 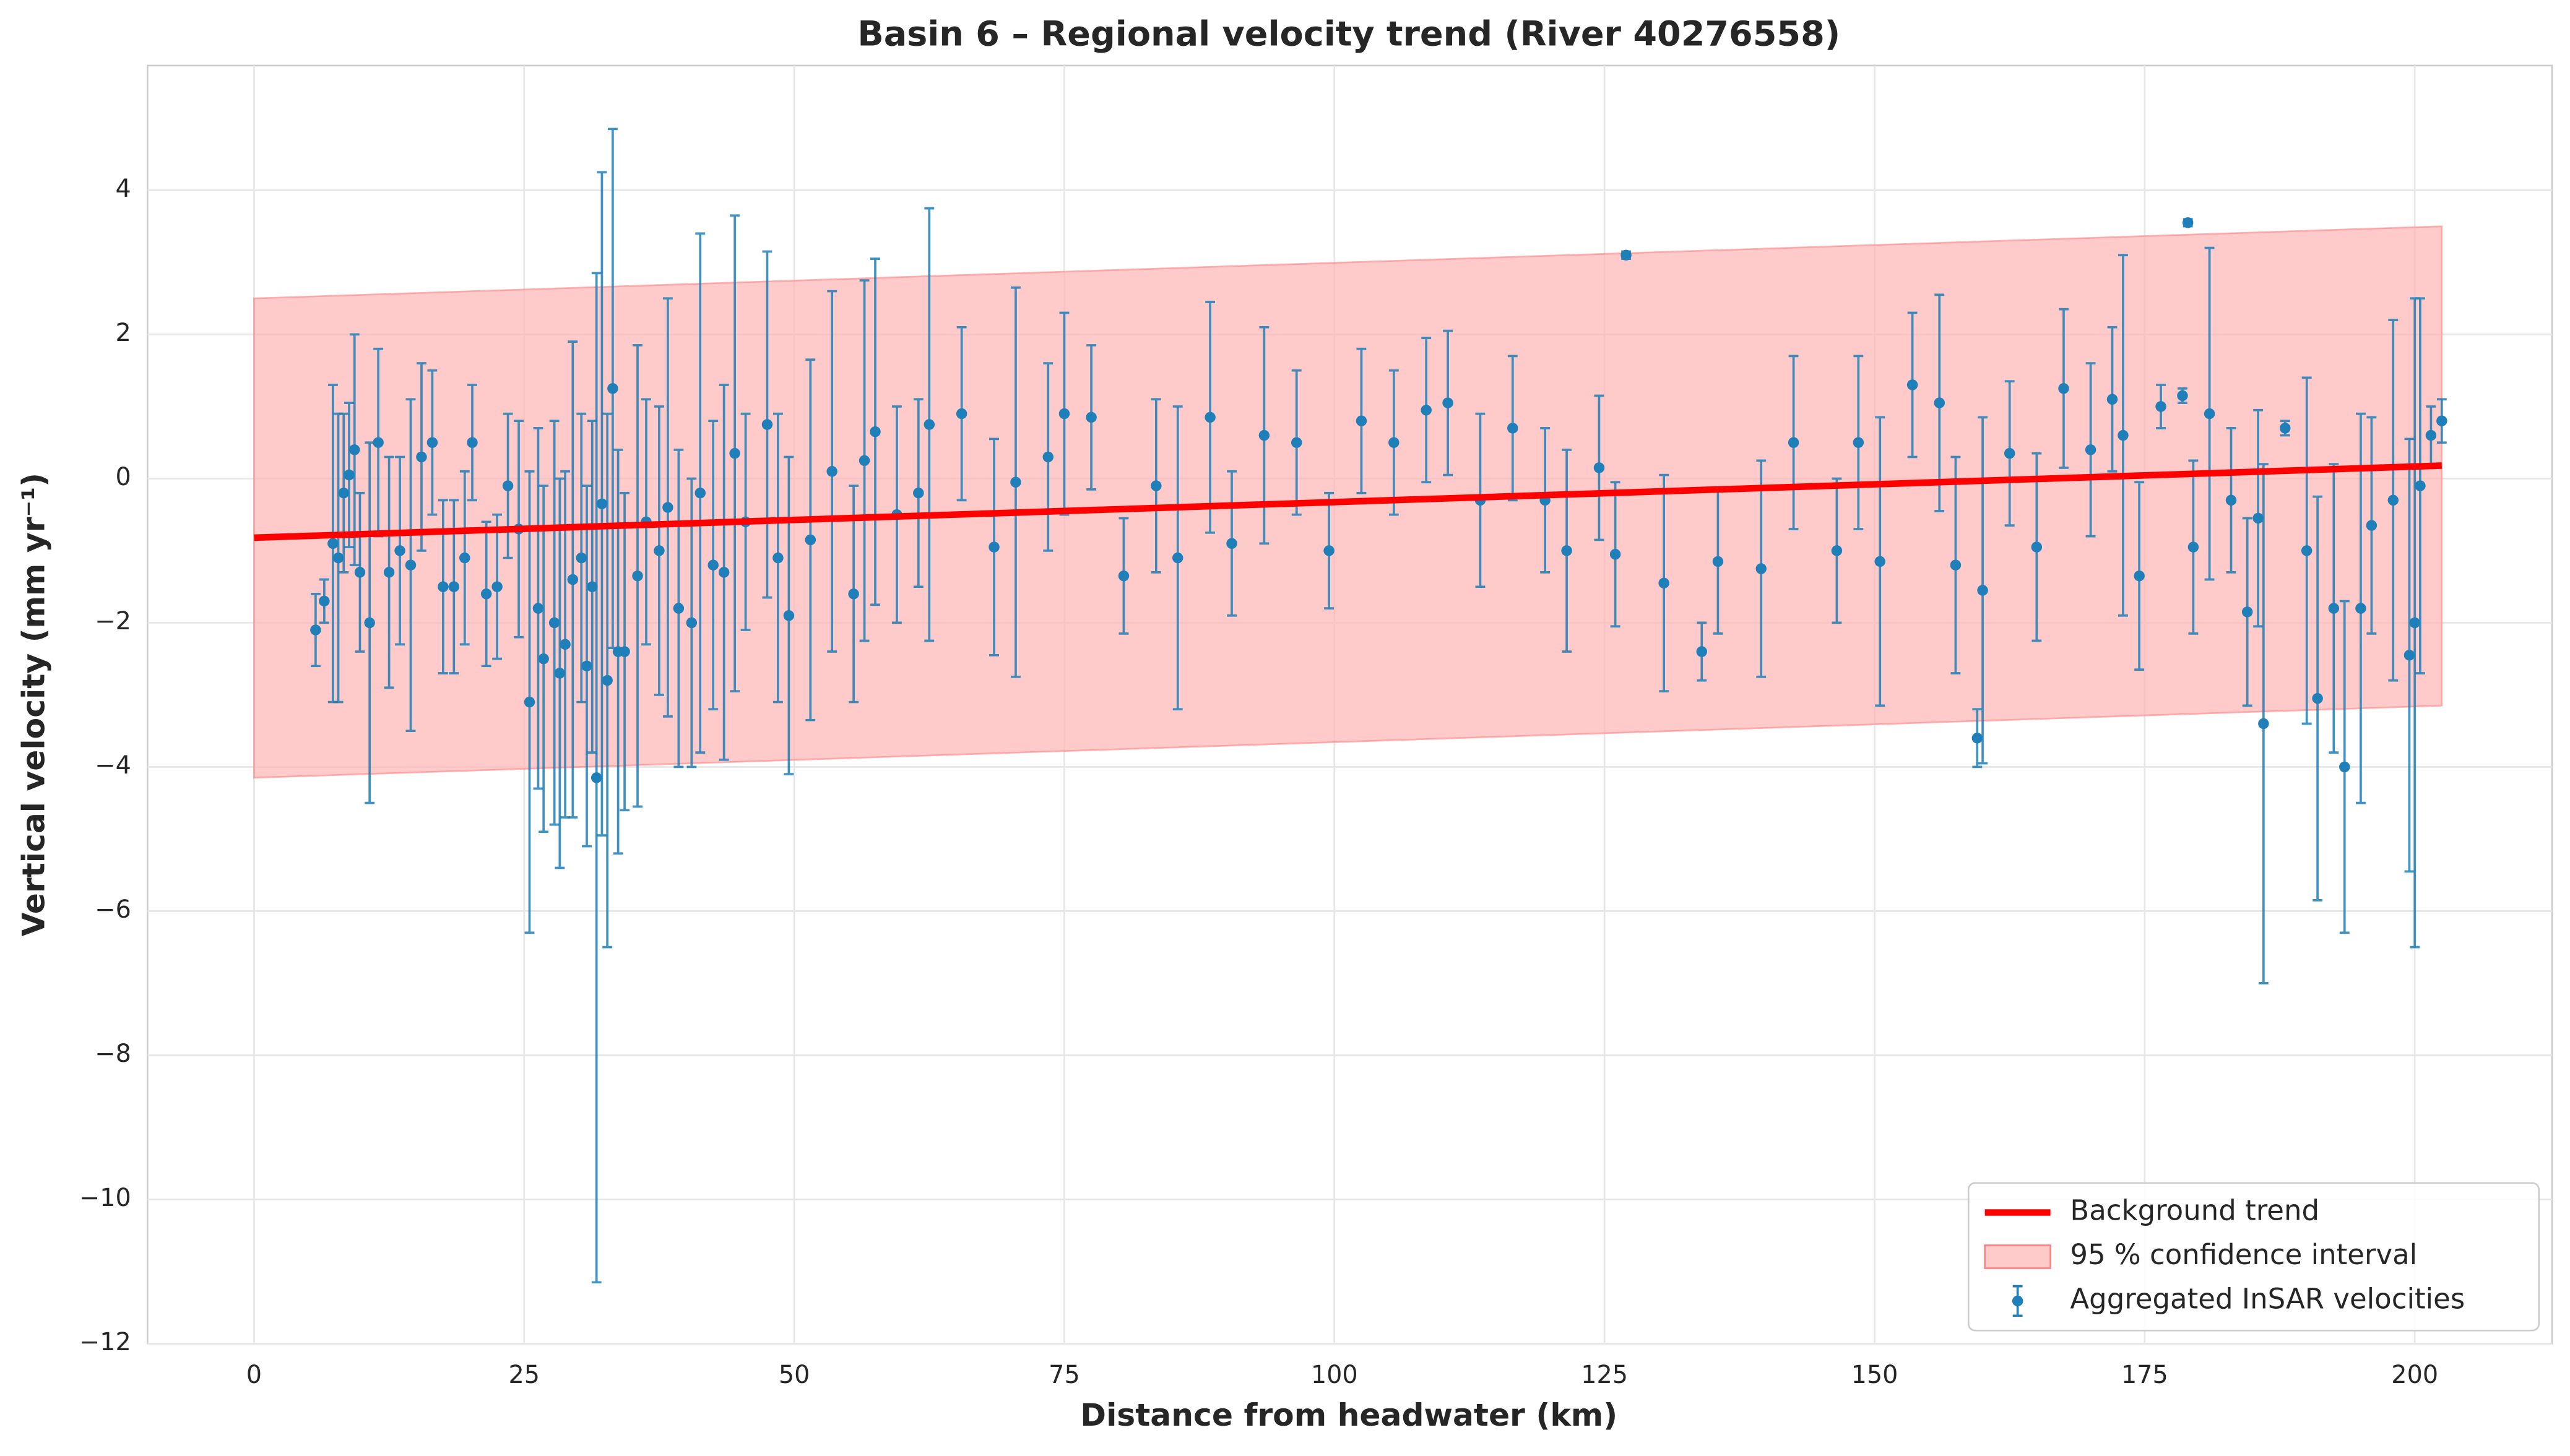 I want to click on y-tick-label: −12, so click(x=105, y=1342).